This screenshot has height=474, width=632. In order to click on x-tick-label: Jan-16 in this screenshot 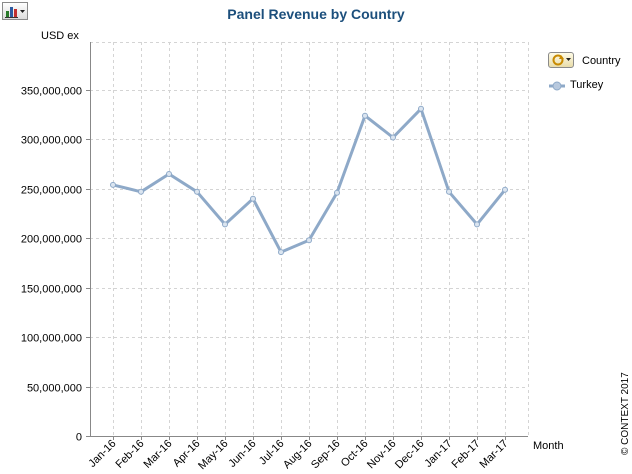, I will do `click(102, 454)`.